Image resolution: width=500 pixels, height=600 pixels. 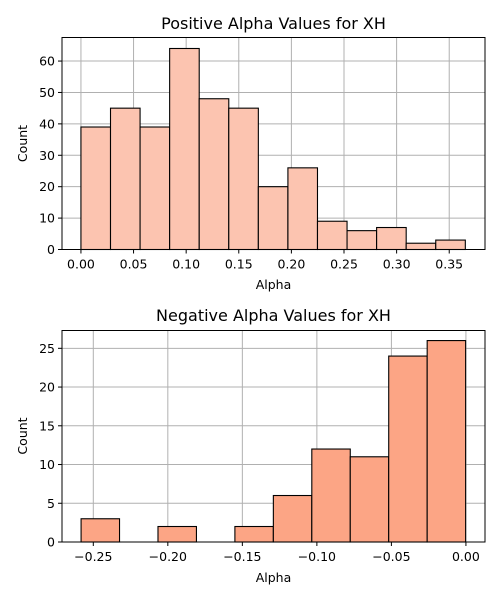 What do you see at coordinates (344, 264) in the screenshot?
I see `x-tick-label: 0.25` at bounding box center [344, 264].